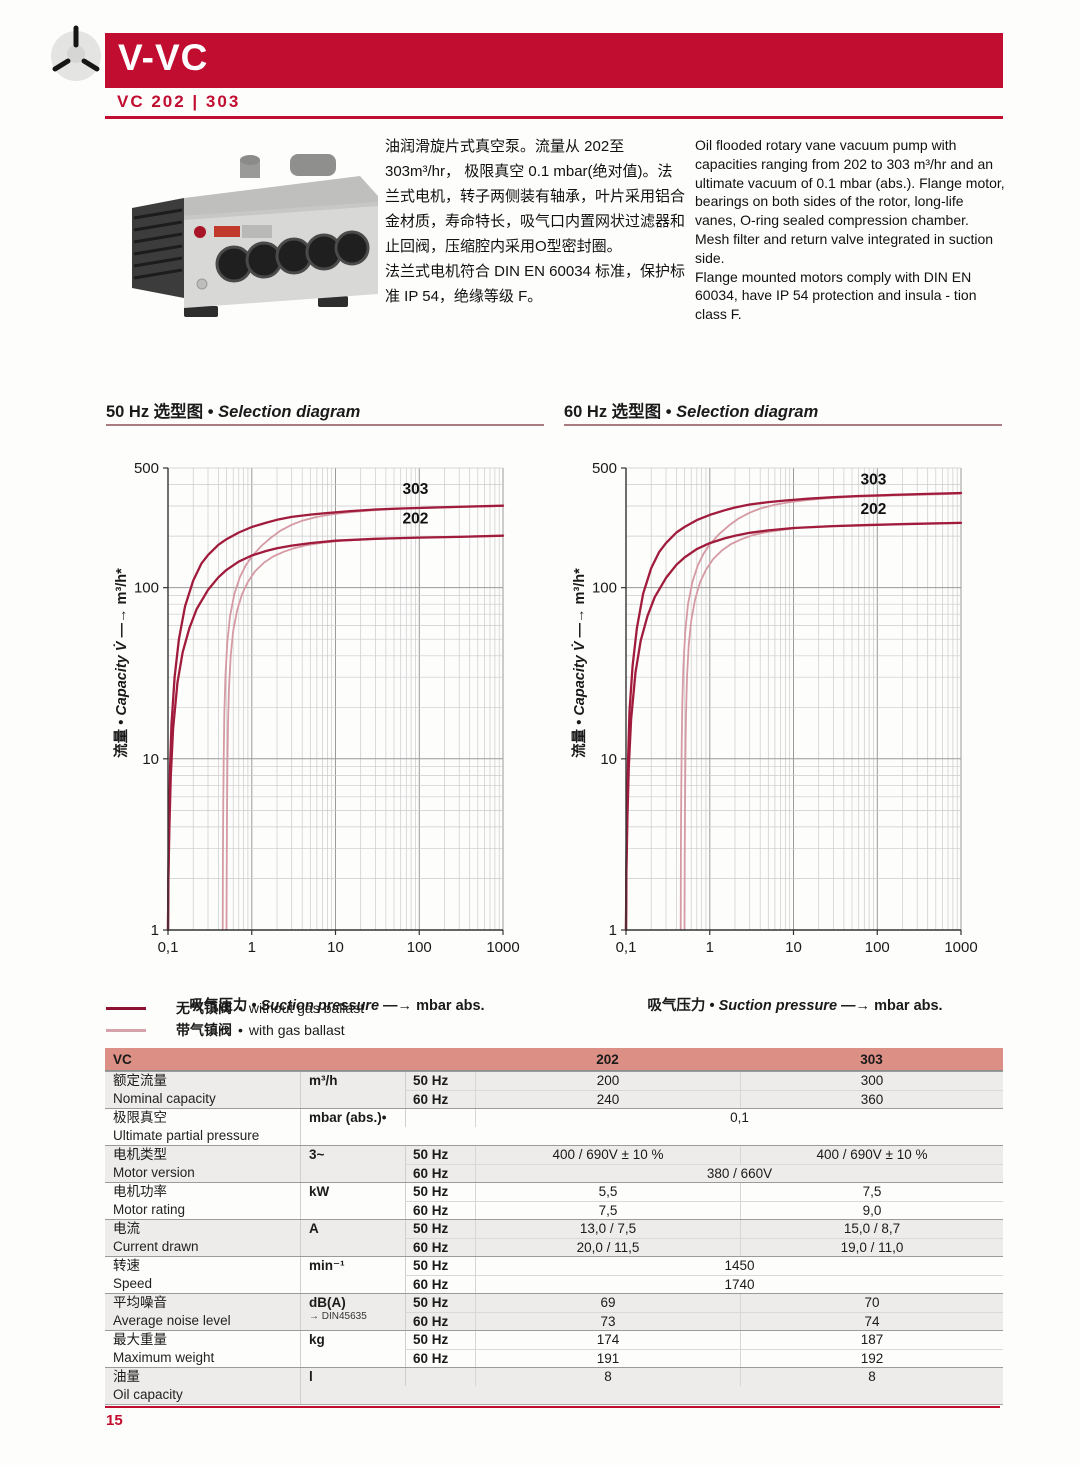  I want to click on spec-value-span: 1450, so click(739, 1266).